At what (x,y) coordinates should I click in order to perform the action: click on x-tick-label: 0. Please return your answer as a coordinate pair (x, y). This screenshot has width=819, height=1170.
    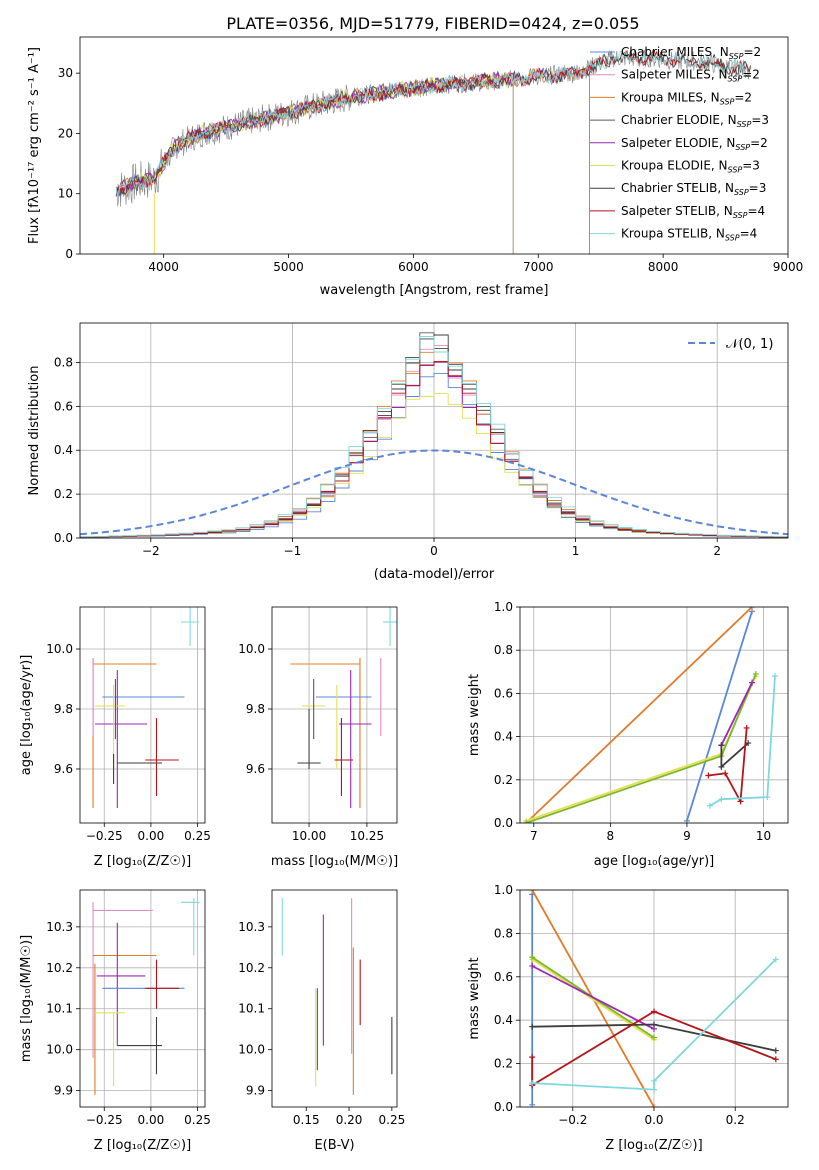
    Looking at the image, I should click on (434, 551).